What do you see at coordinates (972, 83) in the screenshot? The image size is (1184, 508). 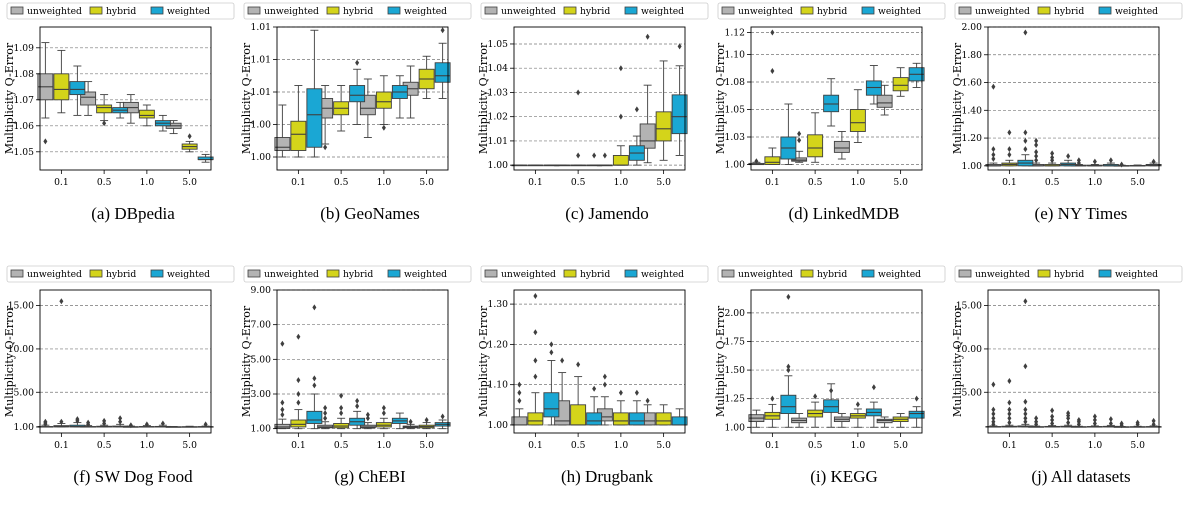 I see `y-tick-label: 1.60` at bounding box center [972, 83].